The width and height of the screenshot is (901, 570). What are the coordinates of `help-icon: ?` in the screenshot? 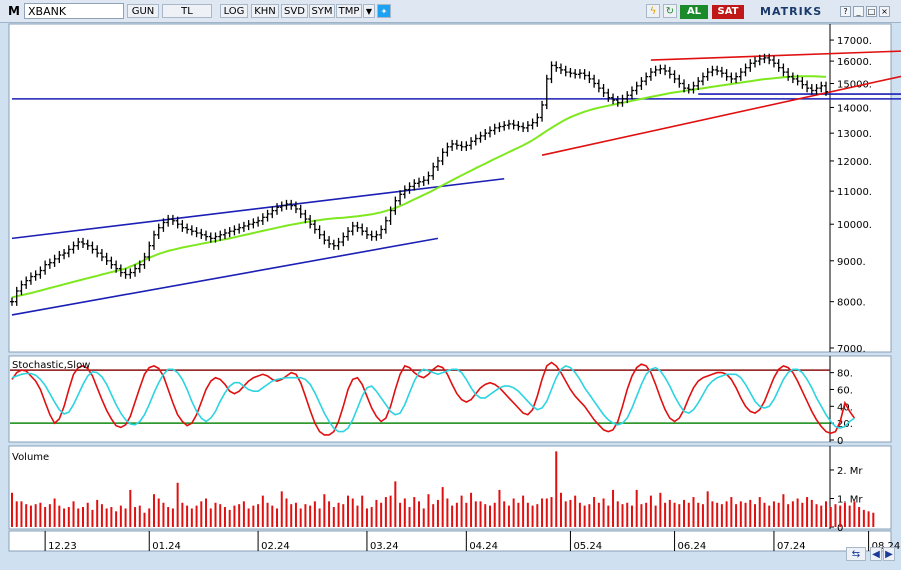 It's located at (845, 11).